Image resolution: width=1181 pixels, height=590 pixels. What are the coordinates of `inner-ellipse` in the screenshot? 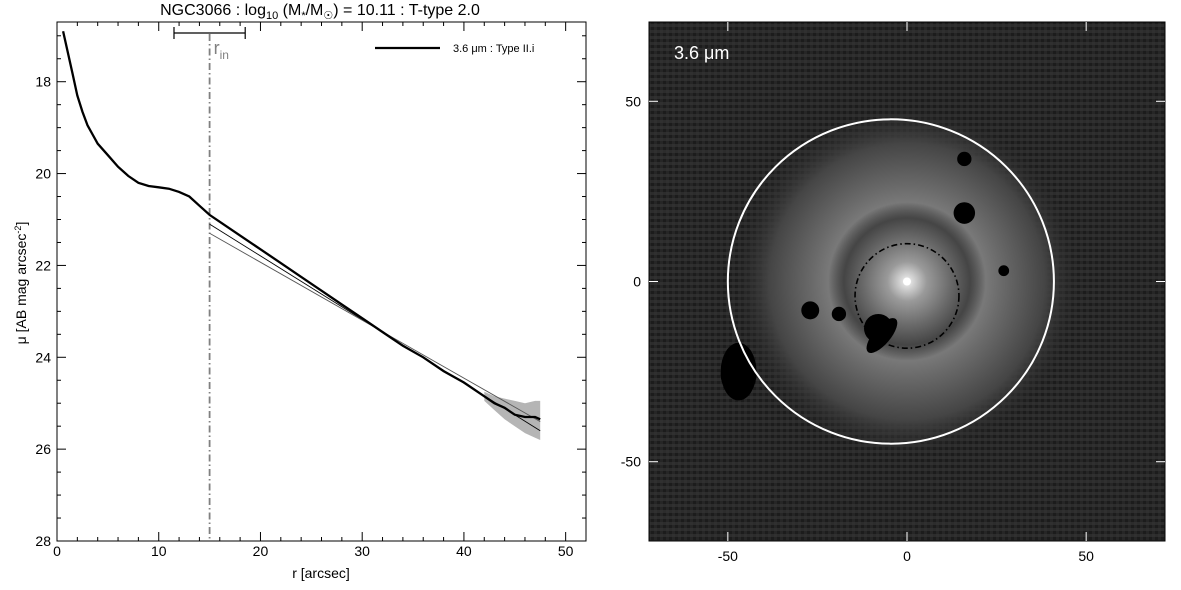 It's located at (907, 295).